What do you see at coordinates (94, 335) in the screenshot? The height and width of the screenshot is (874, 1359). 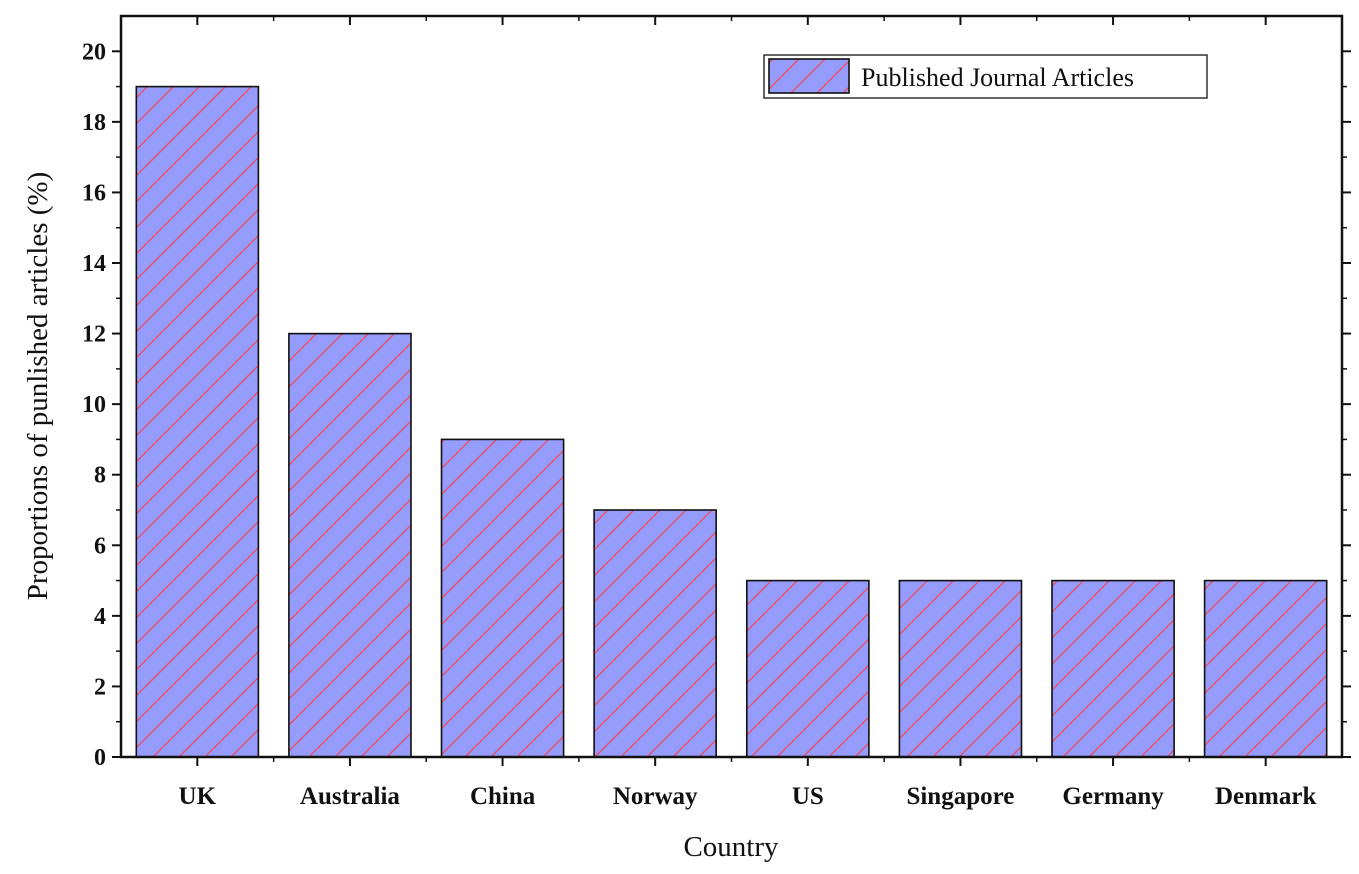 I see `y-tick-label: 12` at bounding box center [94, 335].